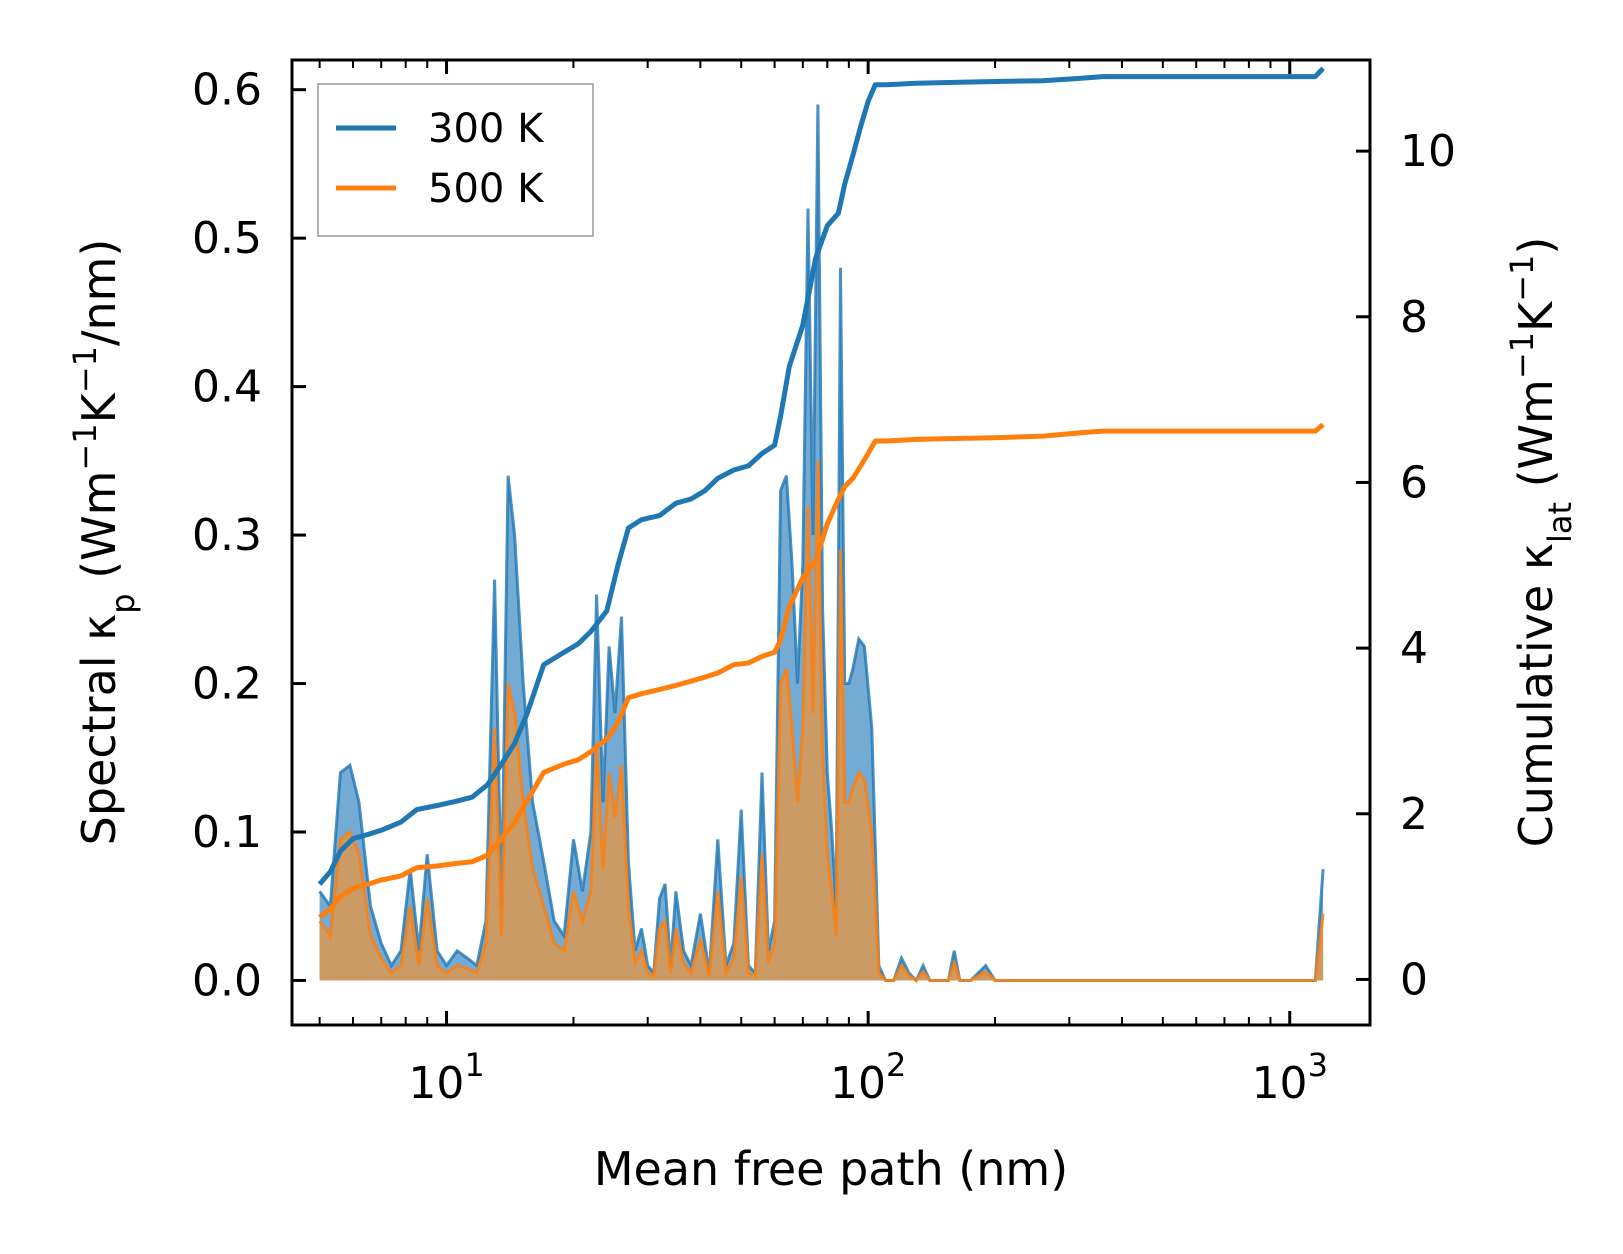 This screenshot has height=1254, width=1623. Describe the element at coordinates (227, 684) in the screenshot. I see `y-left-tick-label: 0.2` at that location.